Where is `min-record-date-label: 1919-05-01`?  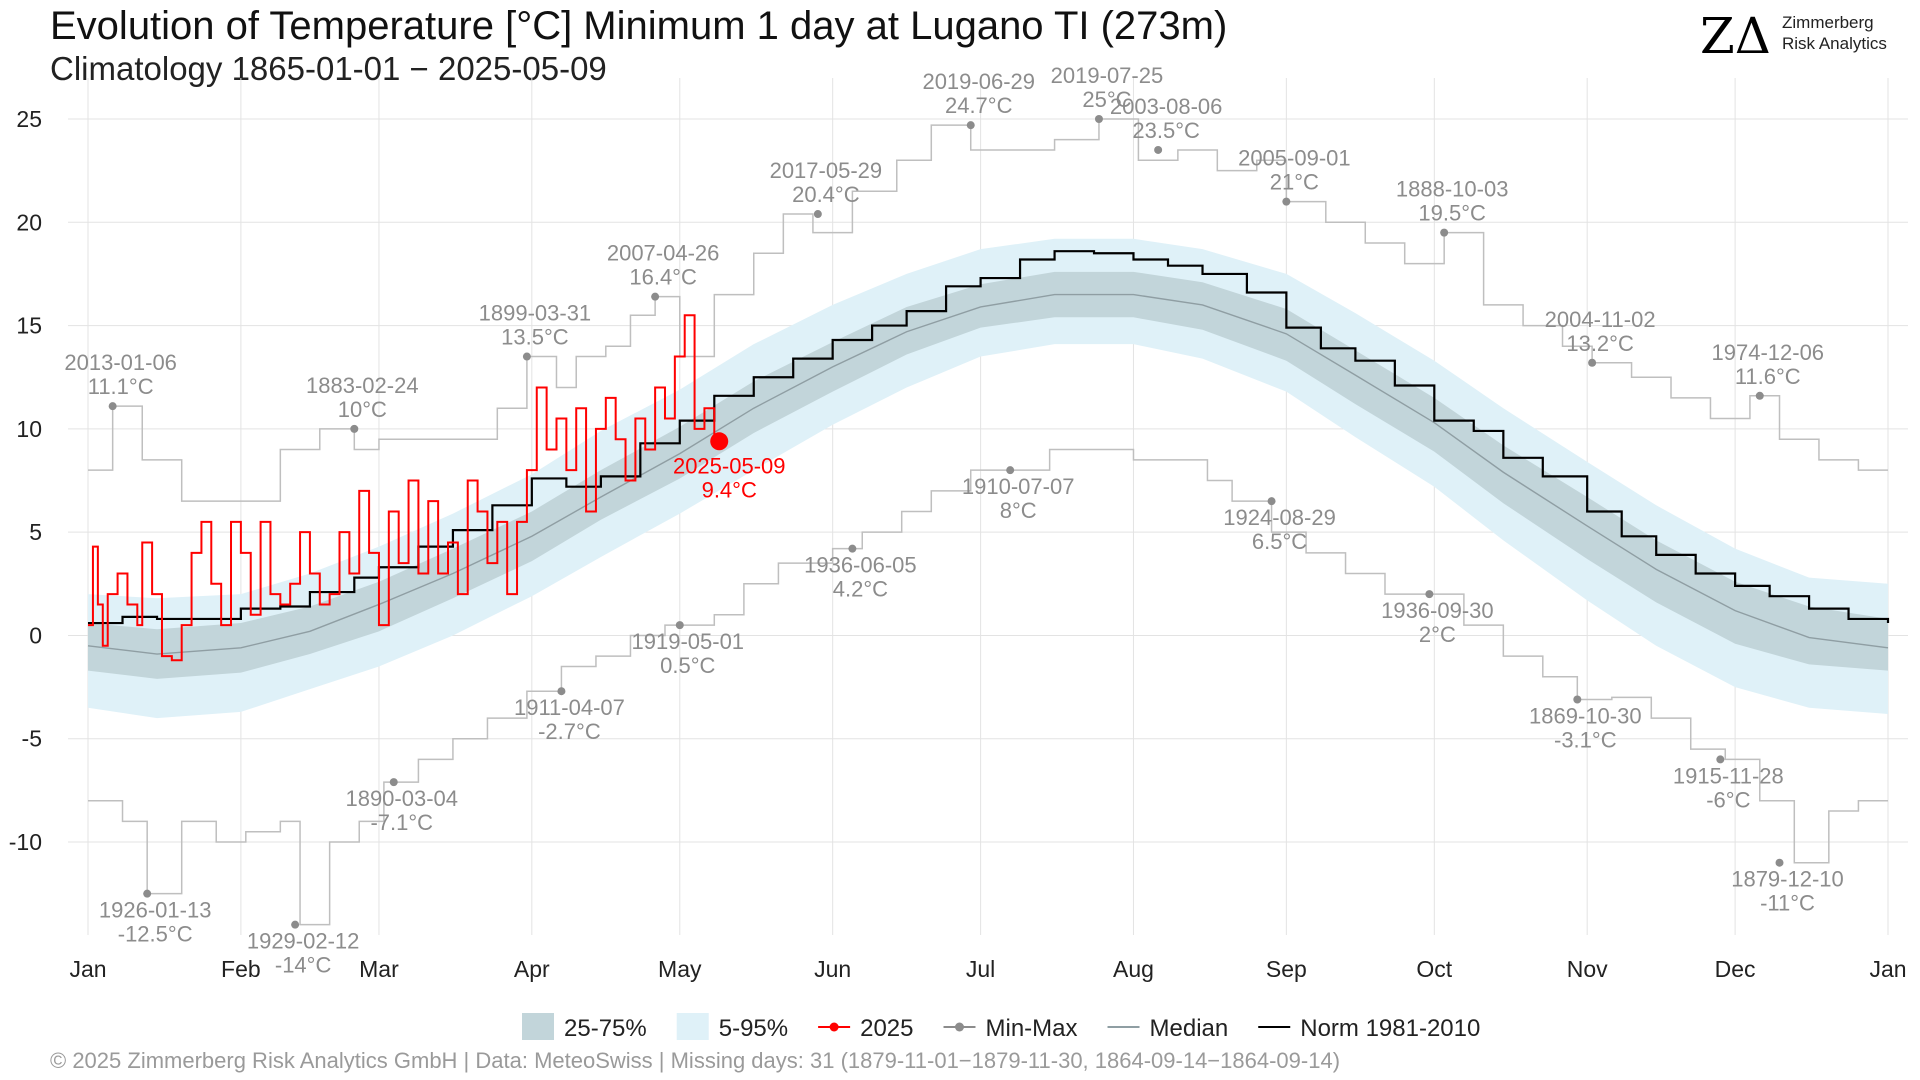
min-record-date-label: 1919-05-01 is located at coordinates (688, 641).